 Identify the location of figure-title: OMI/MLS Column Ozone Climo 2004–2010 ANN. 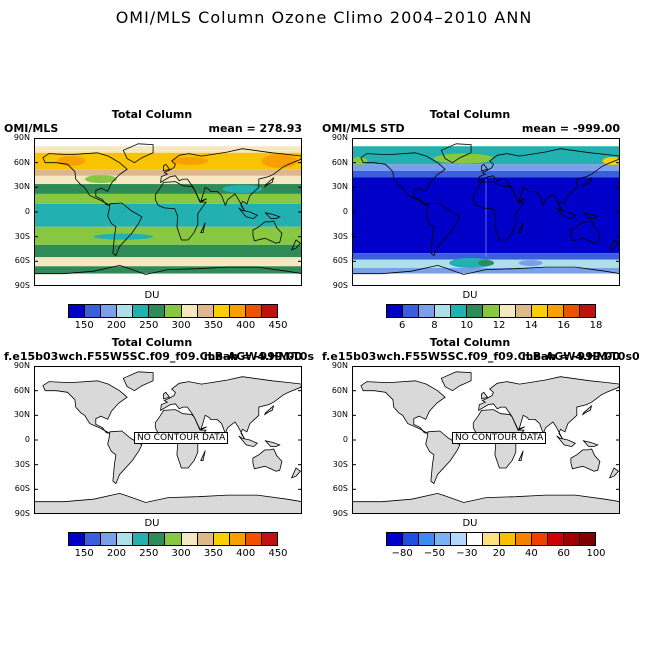
(324, 17).